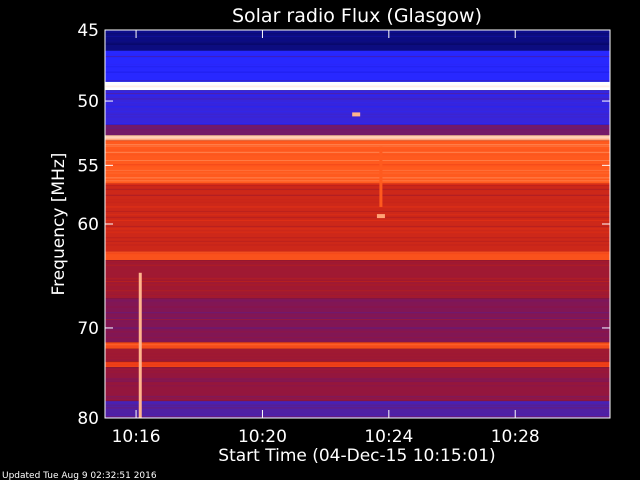 The height and width of the screenshot is (480, 640). I want to click on x-tick-label-10:20: 10:20, so click(262, 437).